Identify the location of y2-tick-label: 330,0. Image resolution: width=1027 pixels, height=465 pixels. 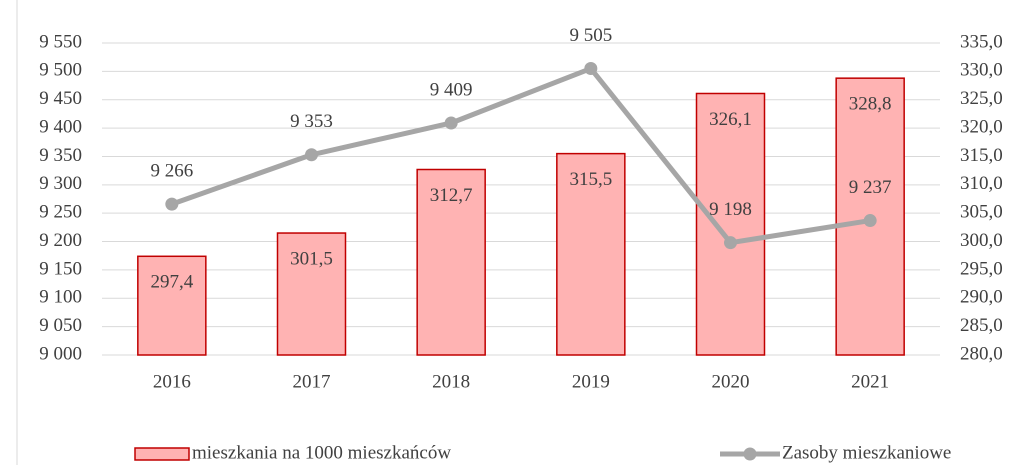
(981, 70).